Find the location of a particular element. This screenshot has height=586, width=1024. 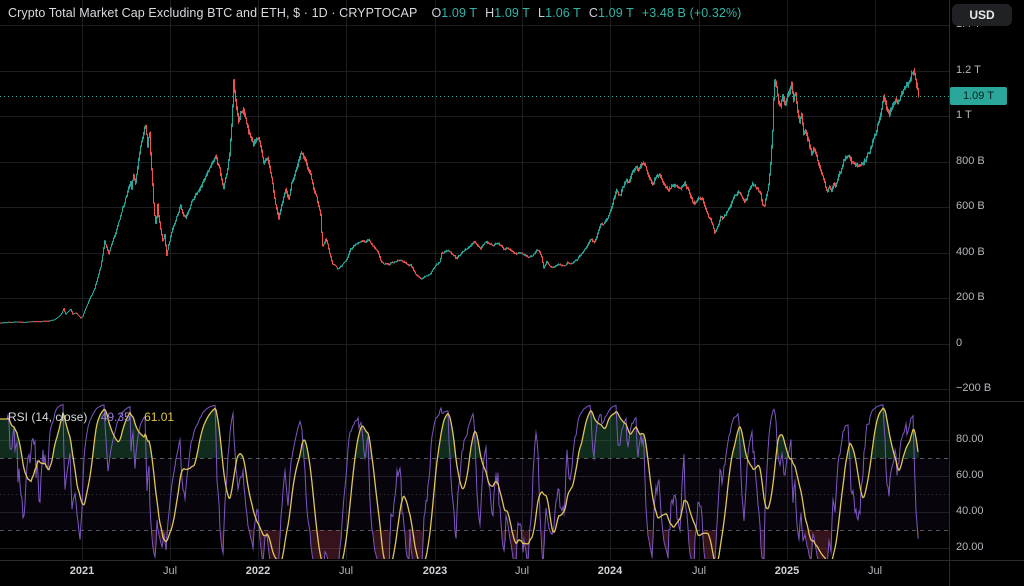

time-tick-label: 2022 is located at coordinates (258, 571).